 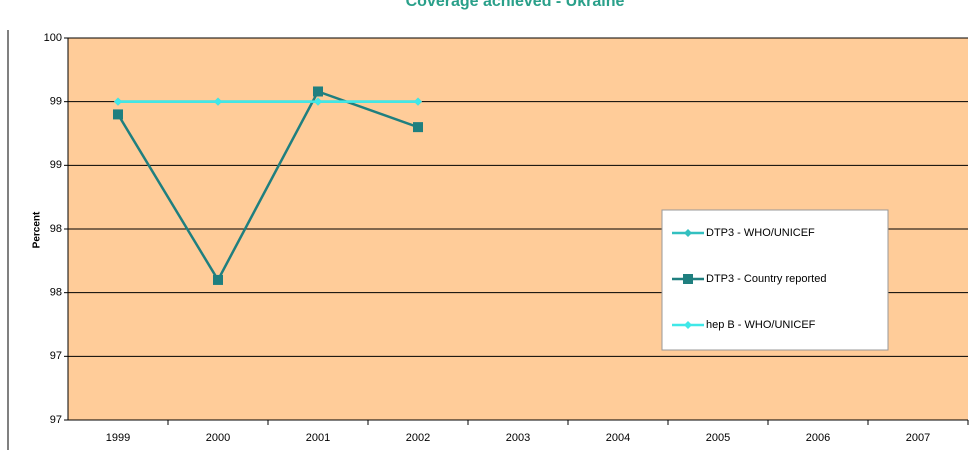 What do you see at coordinates (515, 5) in the screenshot?
I see `chart-title: Coverage achieved - Ukraine` at bounding box center [515, 5].